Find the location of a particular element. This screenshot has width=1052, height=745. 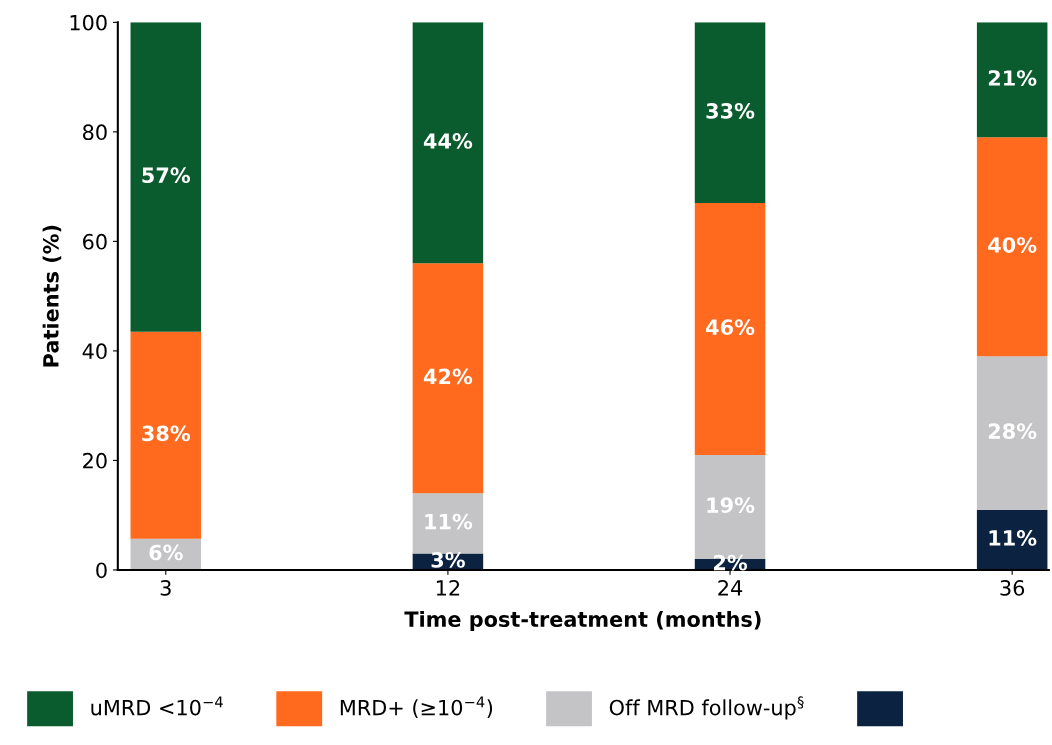

y-tick-label: 100 is located at coordinates (88, 22).